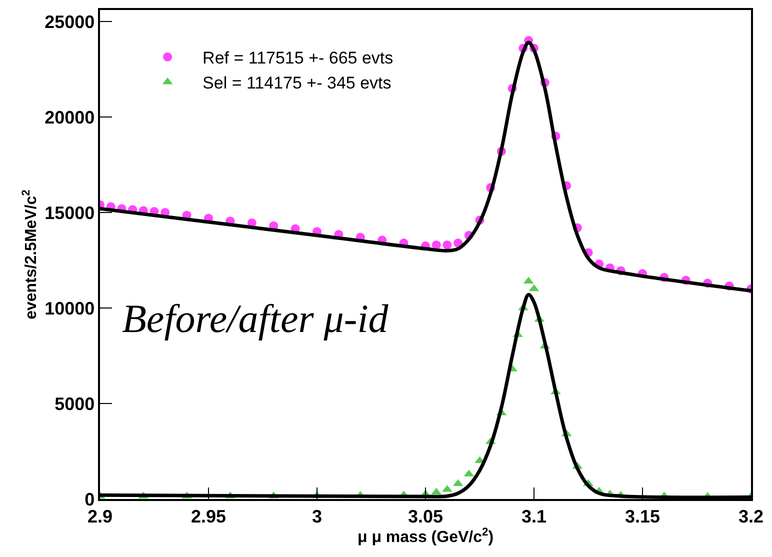  Describe the element at coordinates (69, 212) in the screenshot. I see `y-tick-label: 15000` at that location.